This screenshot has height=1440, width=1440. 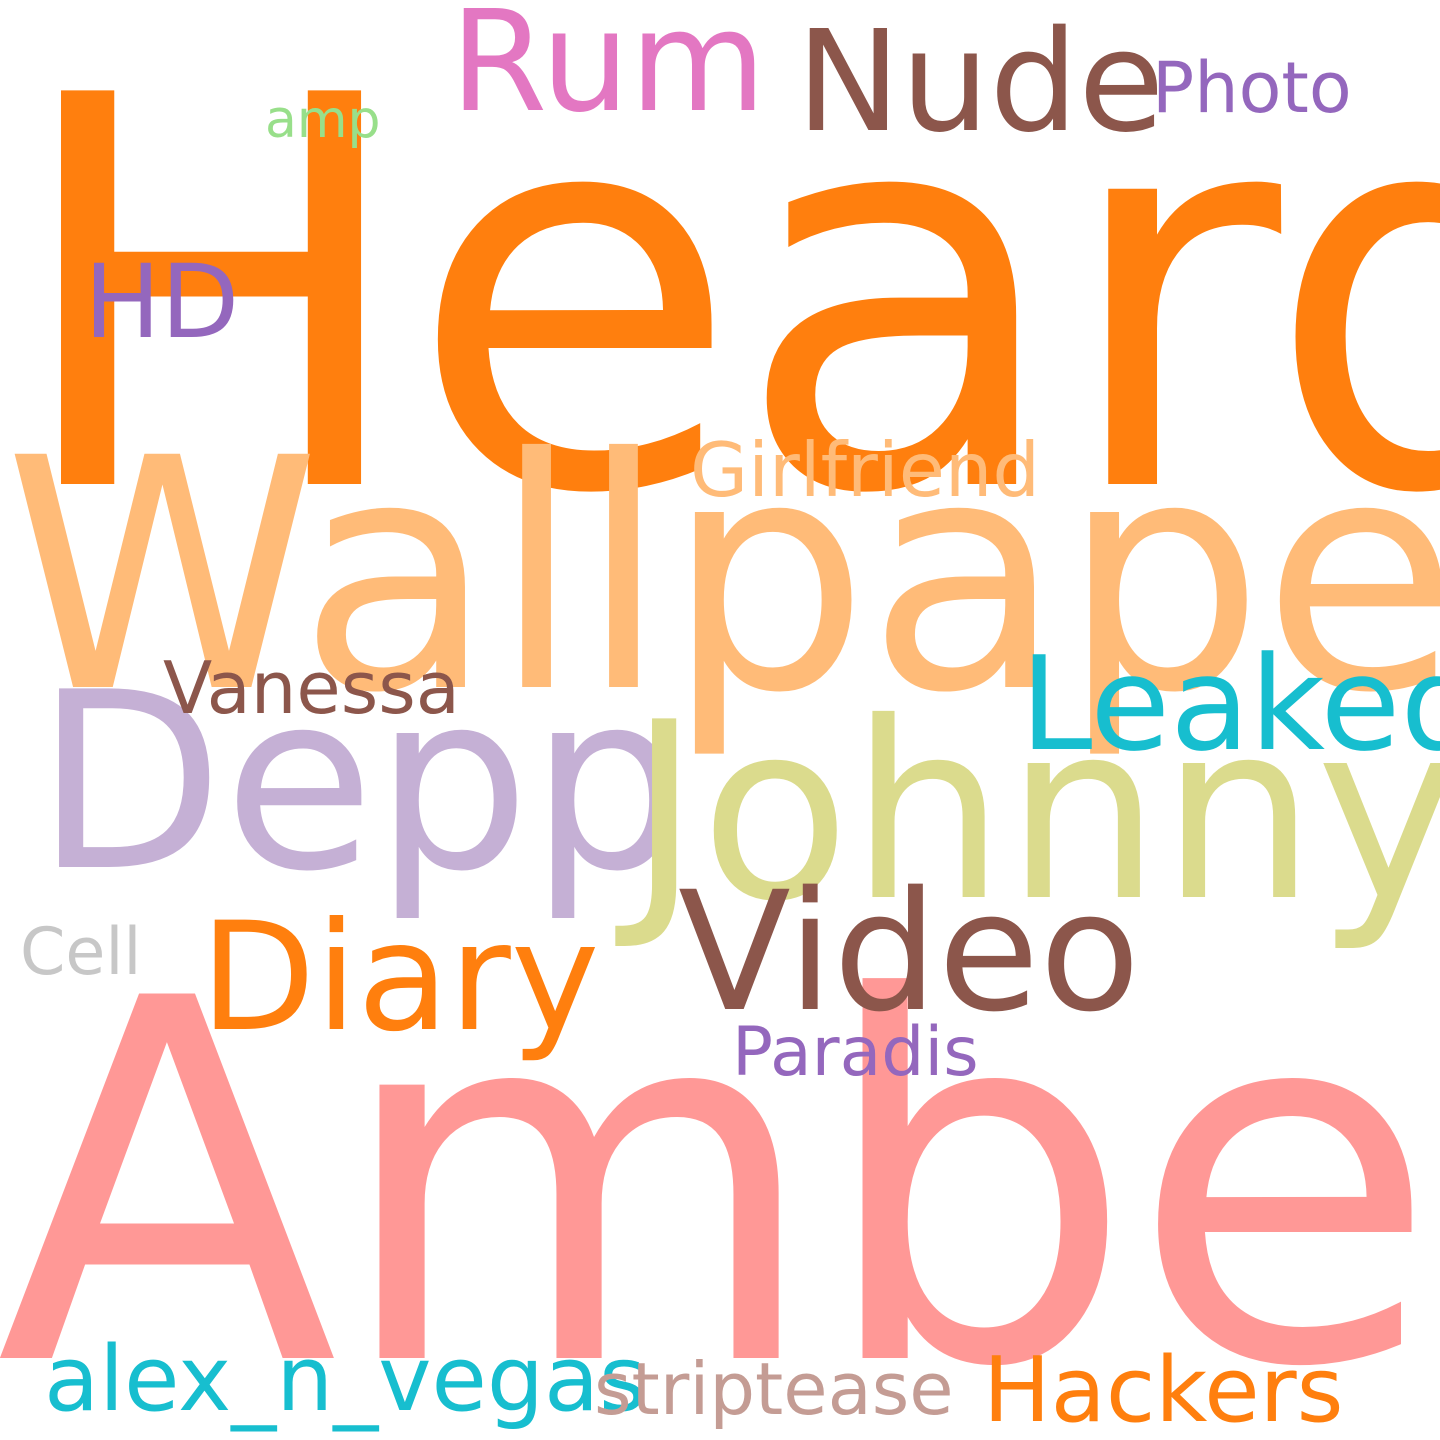 I want to click on word-amp: amp, so click(x=323, y=120).